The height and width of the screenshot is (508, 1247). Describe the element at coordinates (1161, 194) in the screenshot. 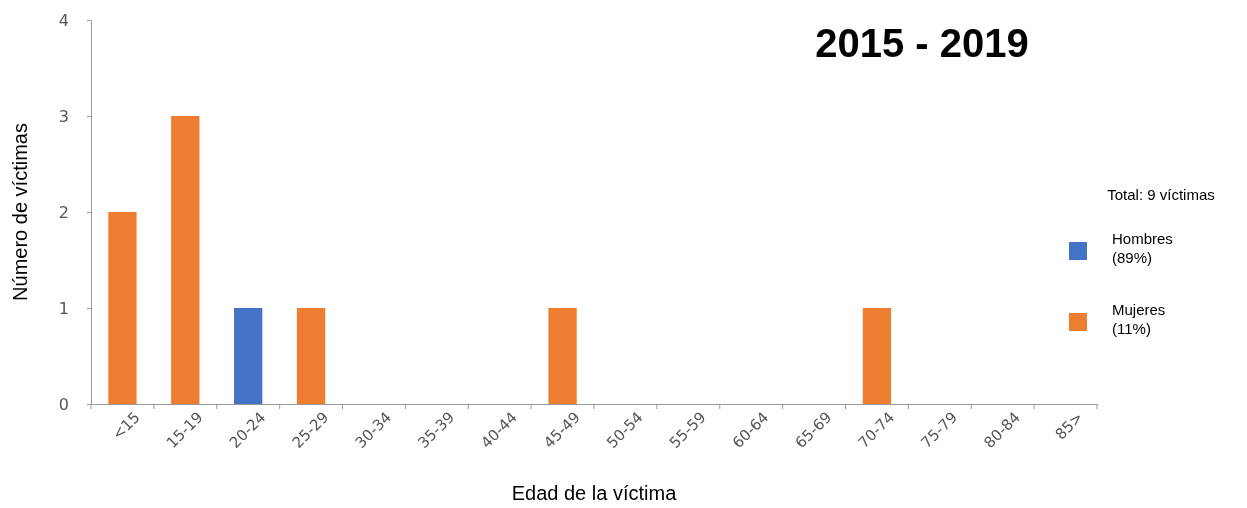

I see `legend-title: Total: 9 víctimas` at that location.